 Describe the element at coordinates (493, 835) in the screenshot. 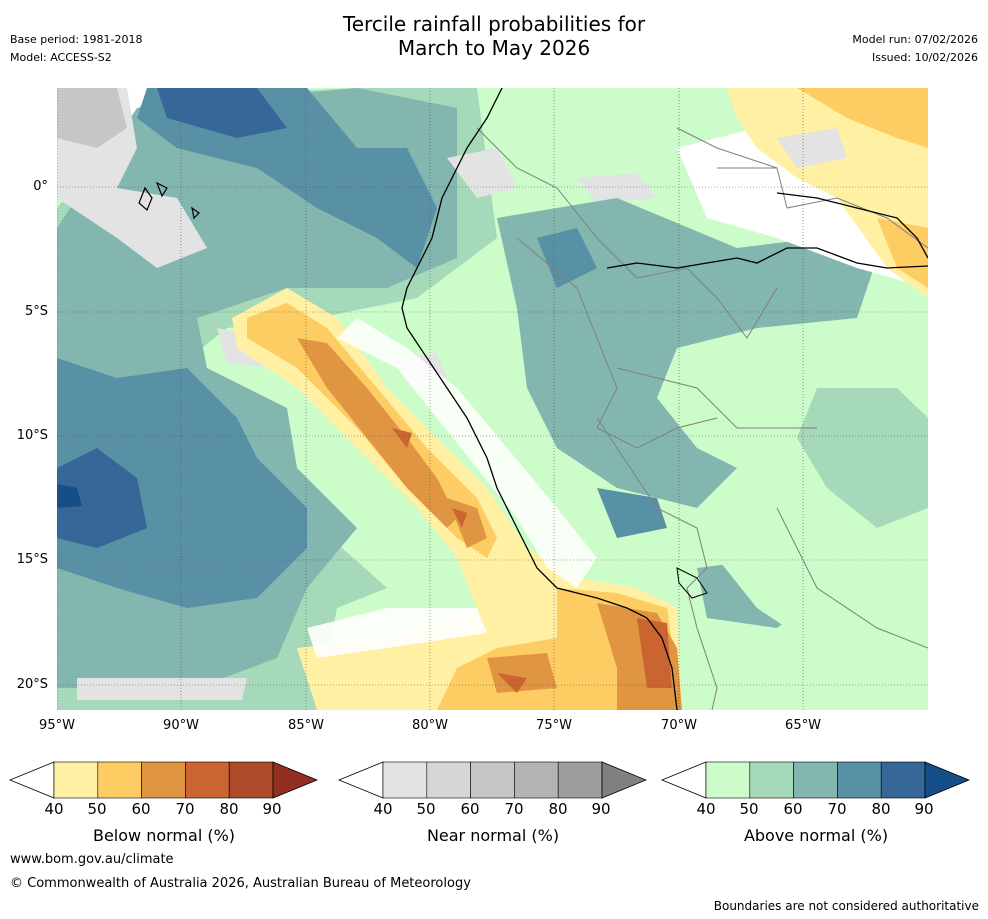

I see `colorbar-near-label: Near normal (%)` at that location.